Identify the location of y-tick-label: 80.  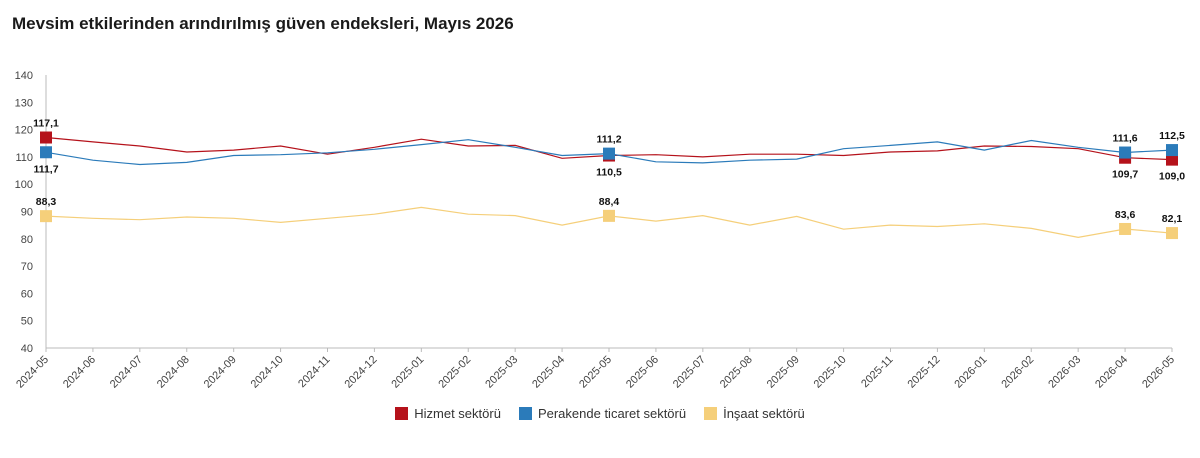
(27, 240).